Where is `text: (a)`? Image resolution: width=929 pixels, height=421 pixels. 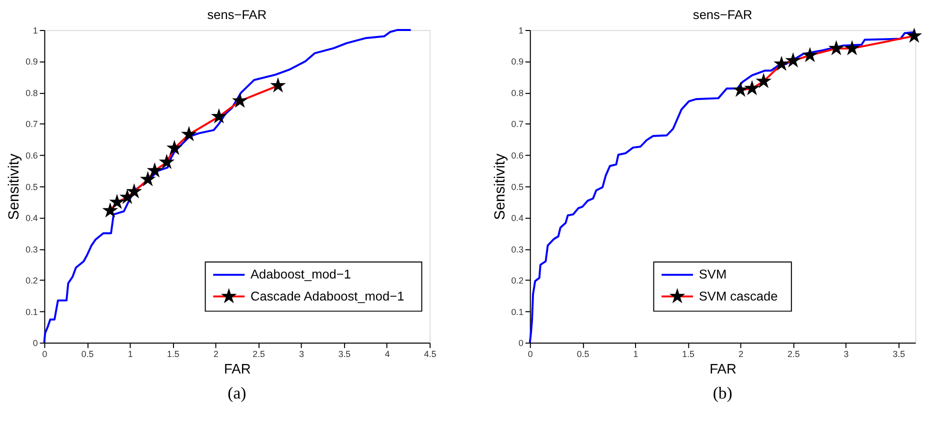 text: (a) is located at coordinates (237, 393).